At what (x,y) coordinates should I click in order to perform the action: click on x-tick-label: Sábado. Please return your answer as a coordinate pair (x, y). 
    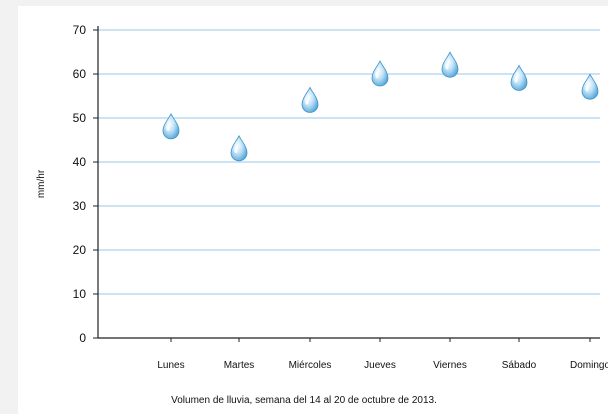
    Looking at the image, I should click on (519, 365).